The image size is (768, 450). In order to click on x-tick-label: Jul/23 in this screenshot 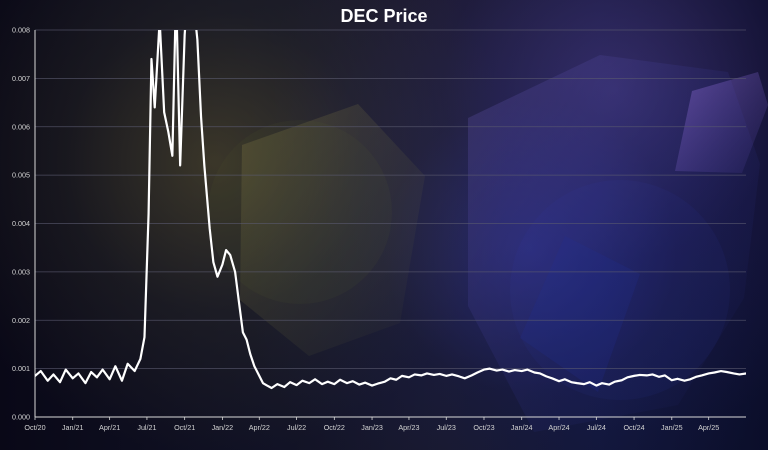, I will do `click(446, 427)`.